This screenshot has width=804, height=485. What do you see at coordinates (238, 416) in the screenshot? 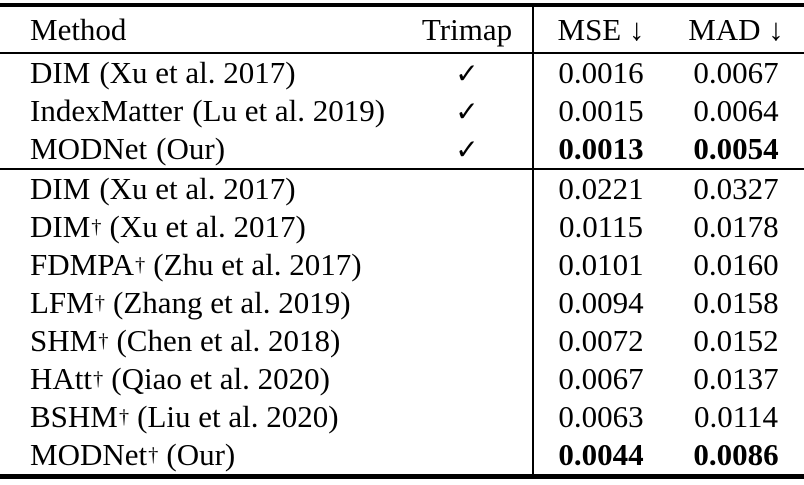
I see `method-citation: (Liu et al. 2020)` at bounding box center [238, 416].